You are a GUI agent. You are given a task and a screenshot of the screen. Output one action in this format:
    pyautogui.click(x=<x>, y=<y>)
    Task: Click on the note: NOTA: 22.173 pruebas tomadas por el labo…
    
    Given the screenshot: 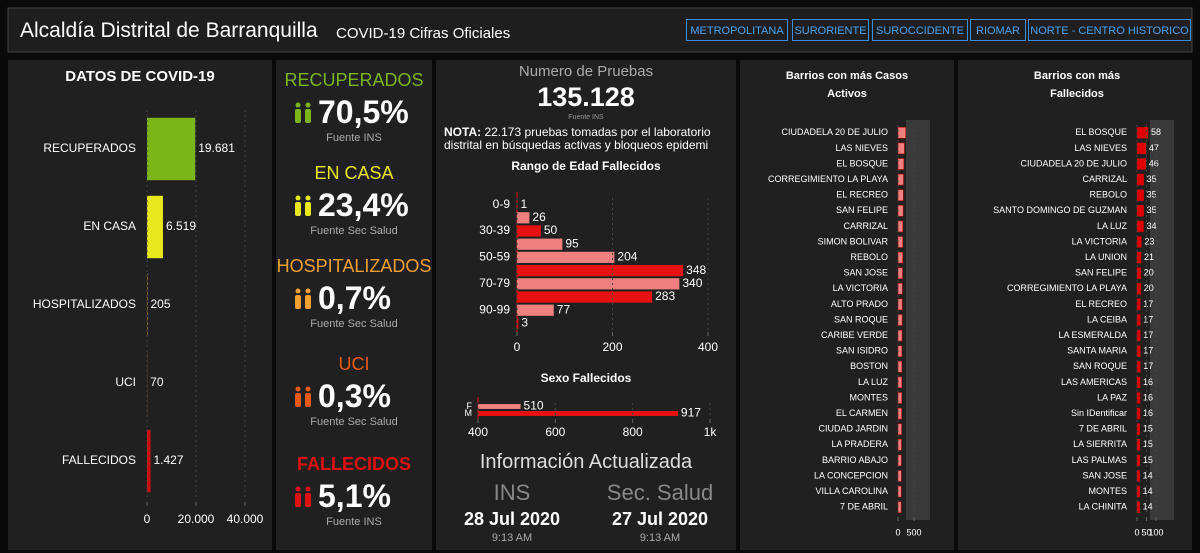 What is the action you would take?
    pyautogui.click(x=586, y=139)
    